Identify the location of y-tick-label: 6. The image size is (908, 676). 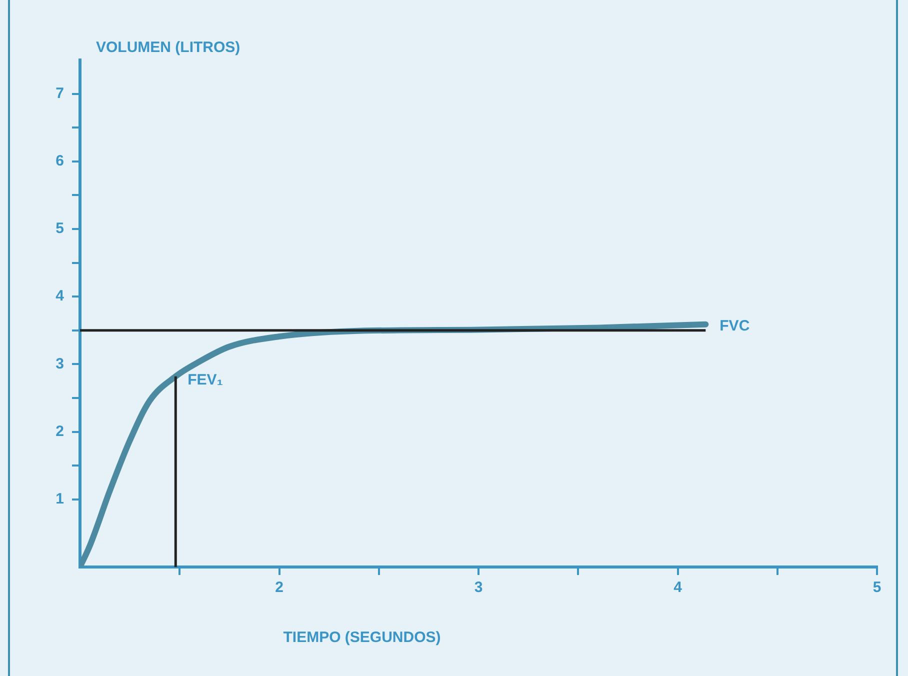
(60, 161).